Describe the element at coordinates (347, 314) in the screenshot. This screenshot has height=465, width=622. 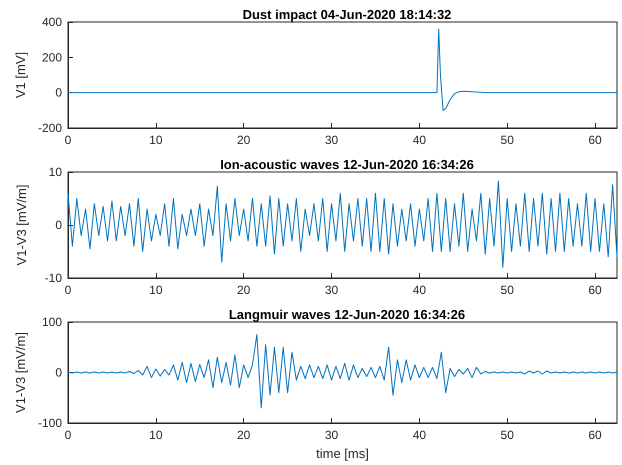
I see `chart-title: Langmuir waves 12-Jun-2020 16:34:26` at that location.